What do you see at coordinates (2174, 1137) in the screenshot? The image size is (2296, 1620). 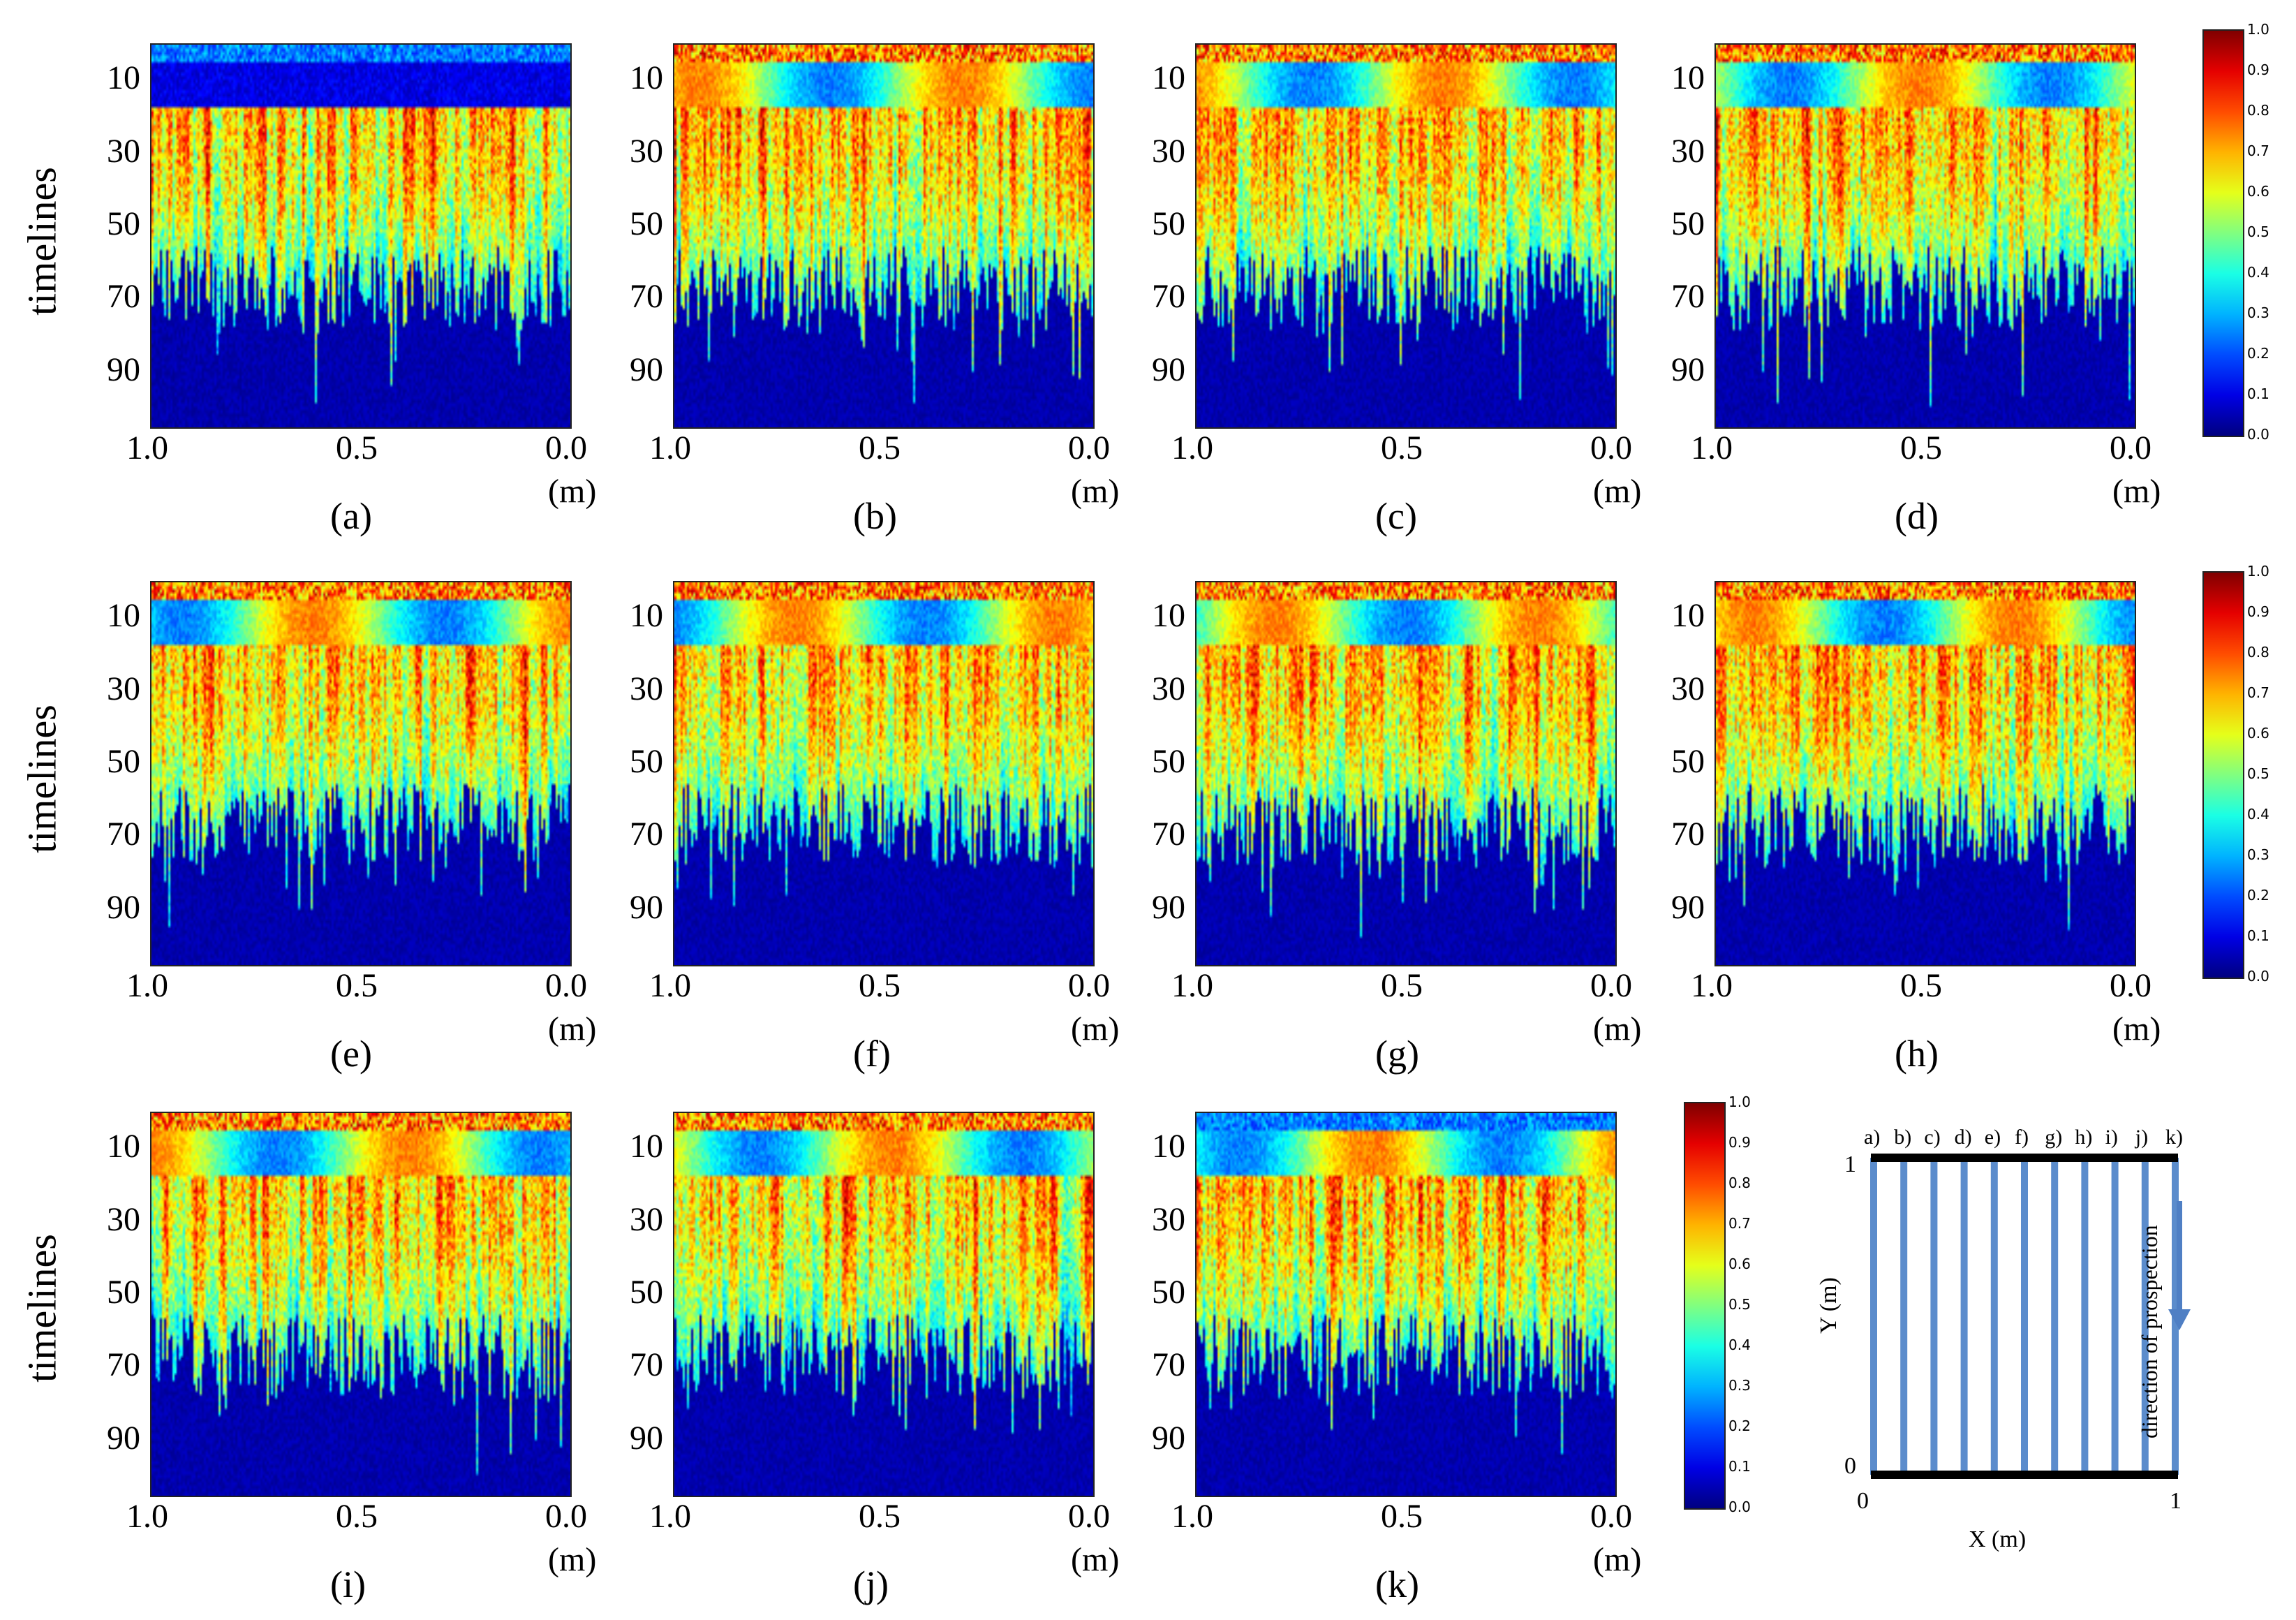 I see `profile-label: k)` at bounding box center [2174, 1137].